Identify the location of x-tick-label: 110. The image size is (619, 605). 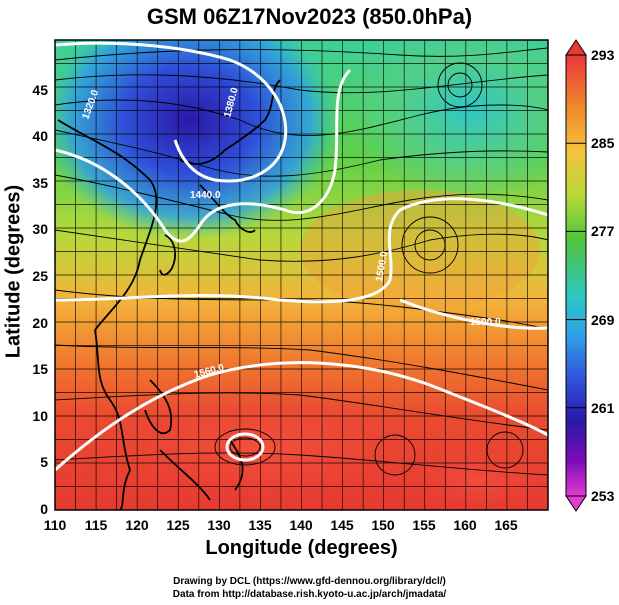
(55, 525).